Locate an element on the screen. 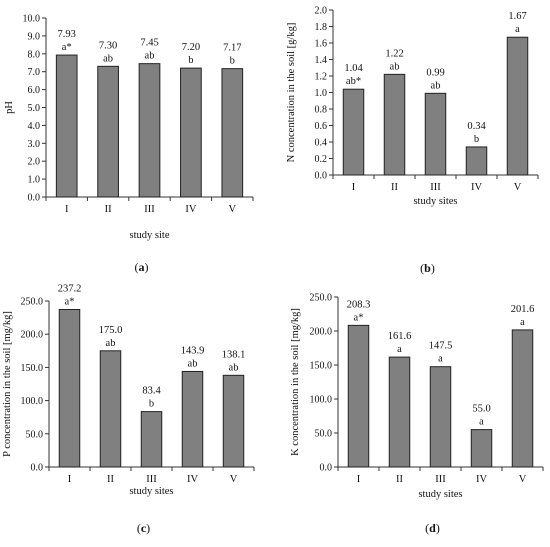  data-value-label: 55.0 is located at coordinates (481, 409).